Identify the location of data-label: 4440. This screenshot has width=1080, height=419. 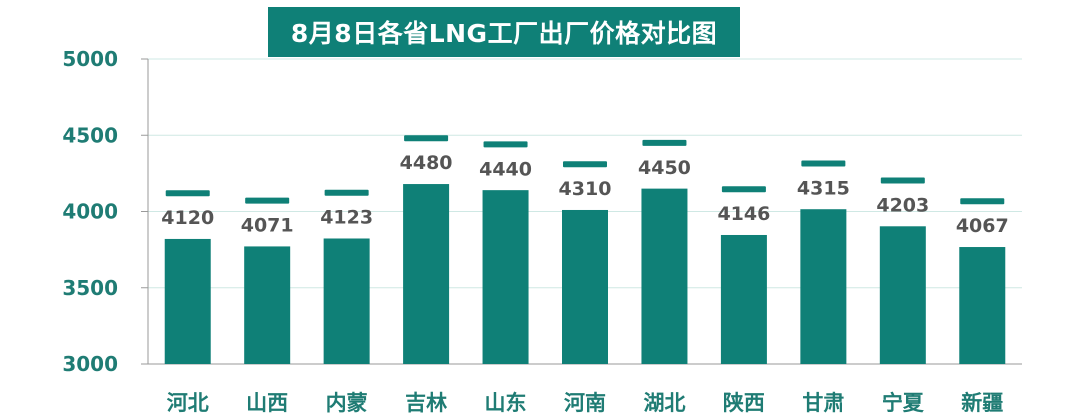
(505, 169).